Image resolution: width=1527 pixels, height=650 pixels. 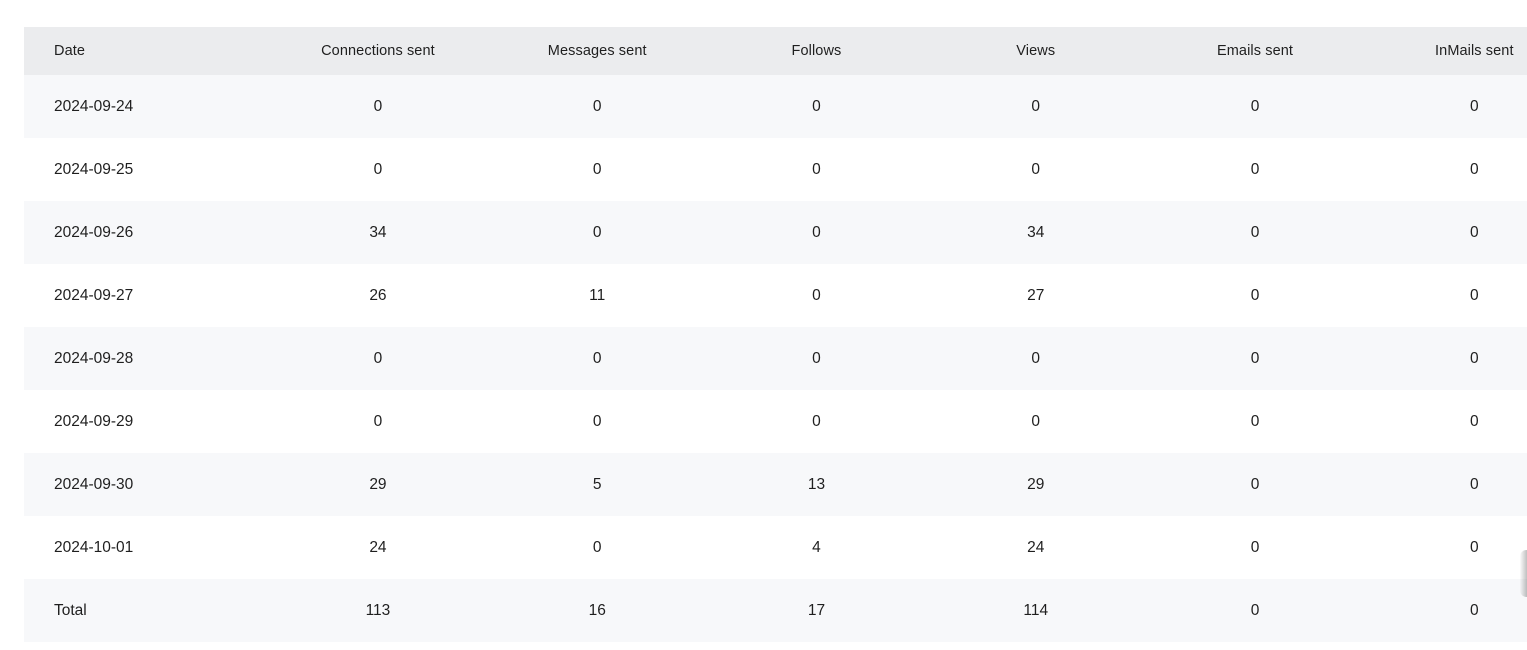 What do you see at coordinates (1036, 51) in the screenshot?
I see `column-header-views: Views` at bounding box center [1036, 51].